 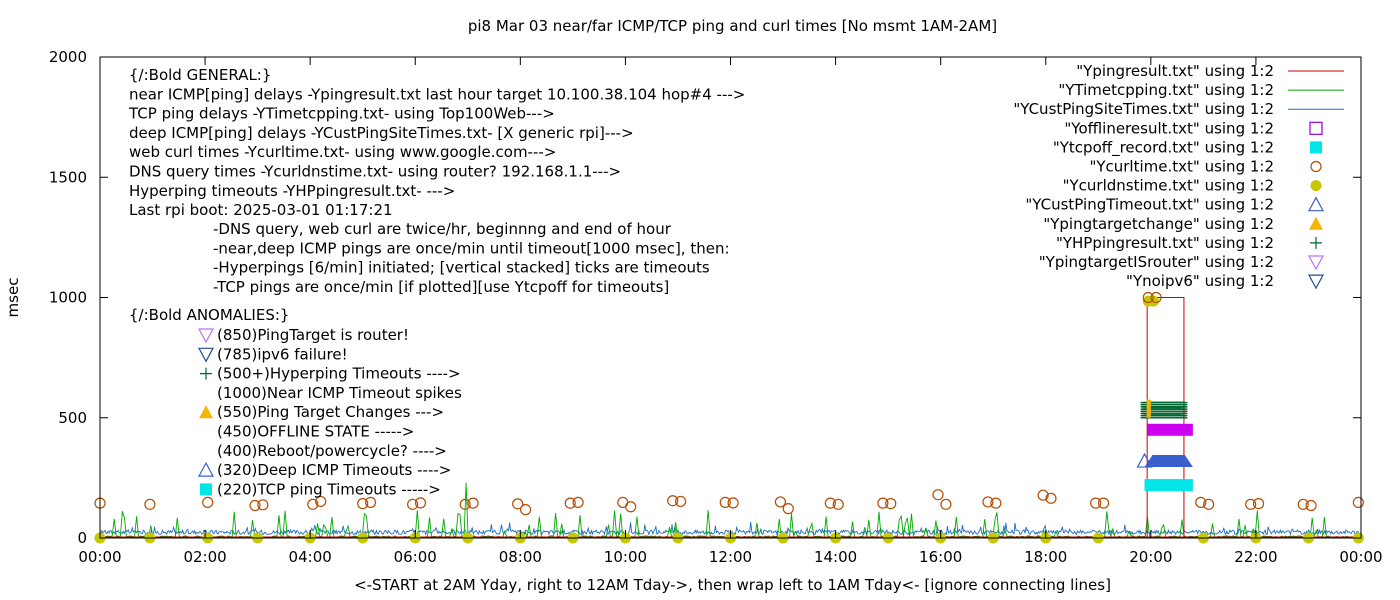 I want to click on legend-label: "YCustPingTimeout.txt" using 1:2, so click(x=1149, y=205).